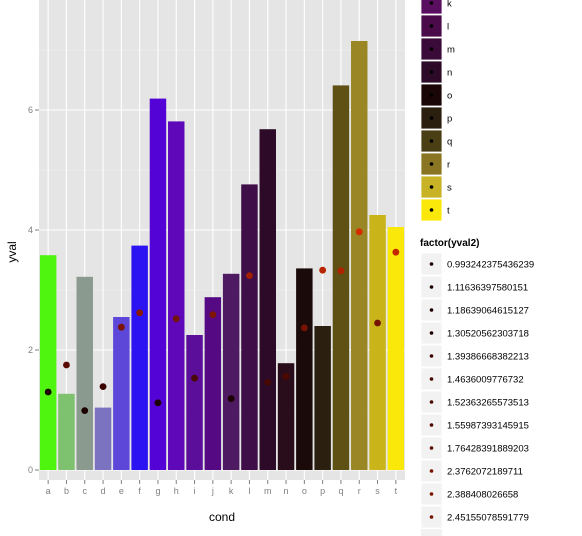  Describe the element at coordinates (157, 491) in the screenshot. I see `x-tick-label: g` at that location.